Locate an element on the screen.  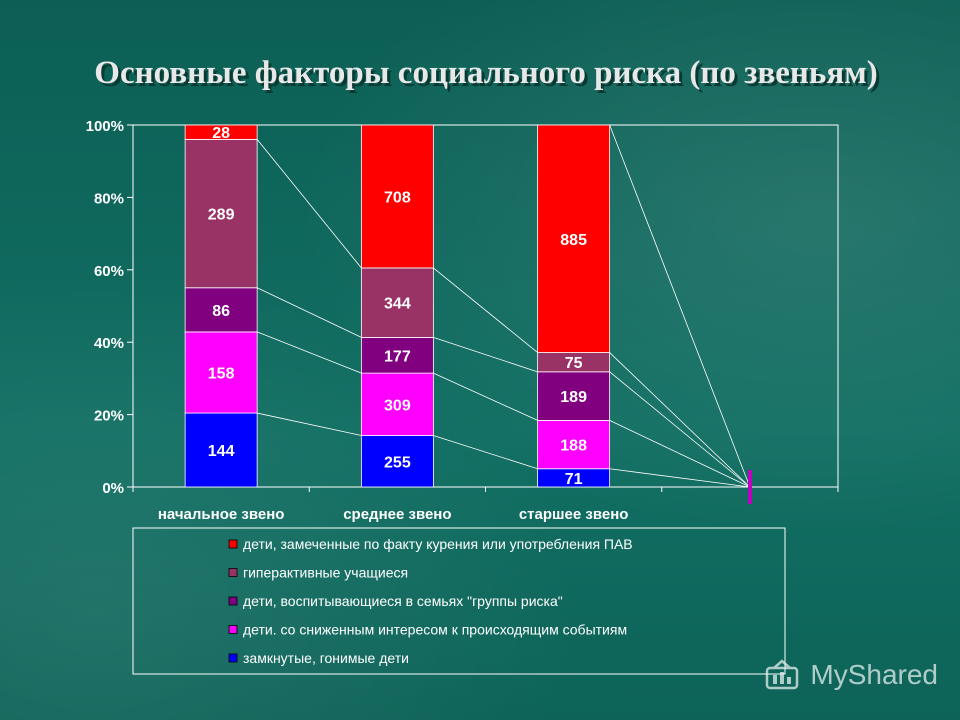
data-label: 86 is located at coordinates (221, 311).